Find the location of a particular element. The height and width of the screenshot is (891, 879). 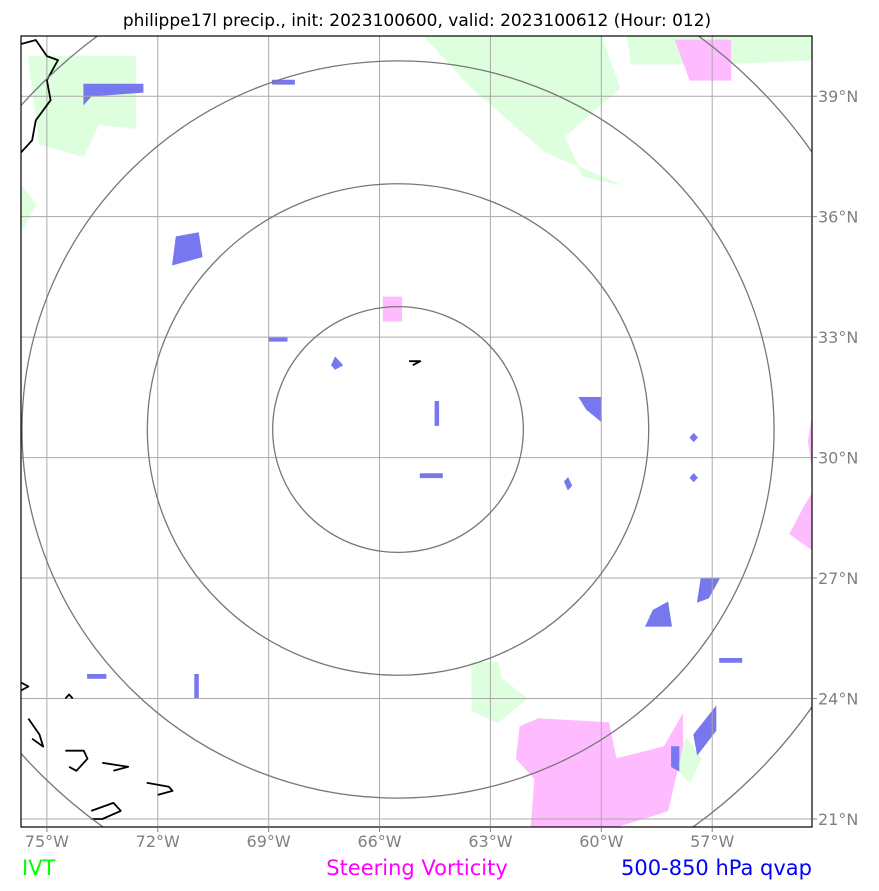

y-tick-label: 27°N is located at coordinates (838, 578).